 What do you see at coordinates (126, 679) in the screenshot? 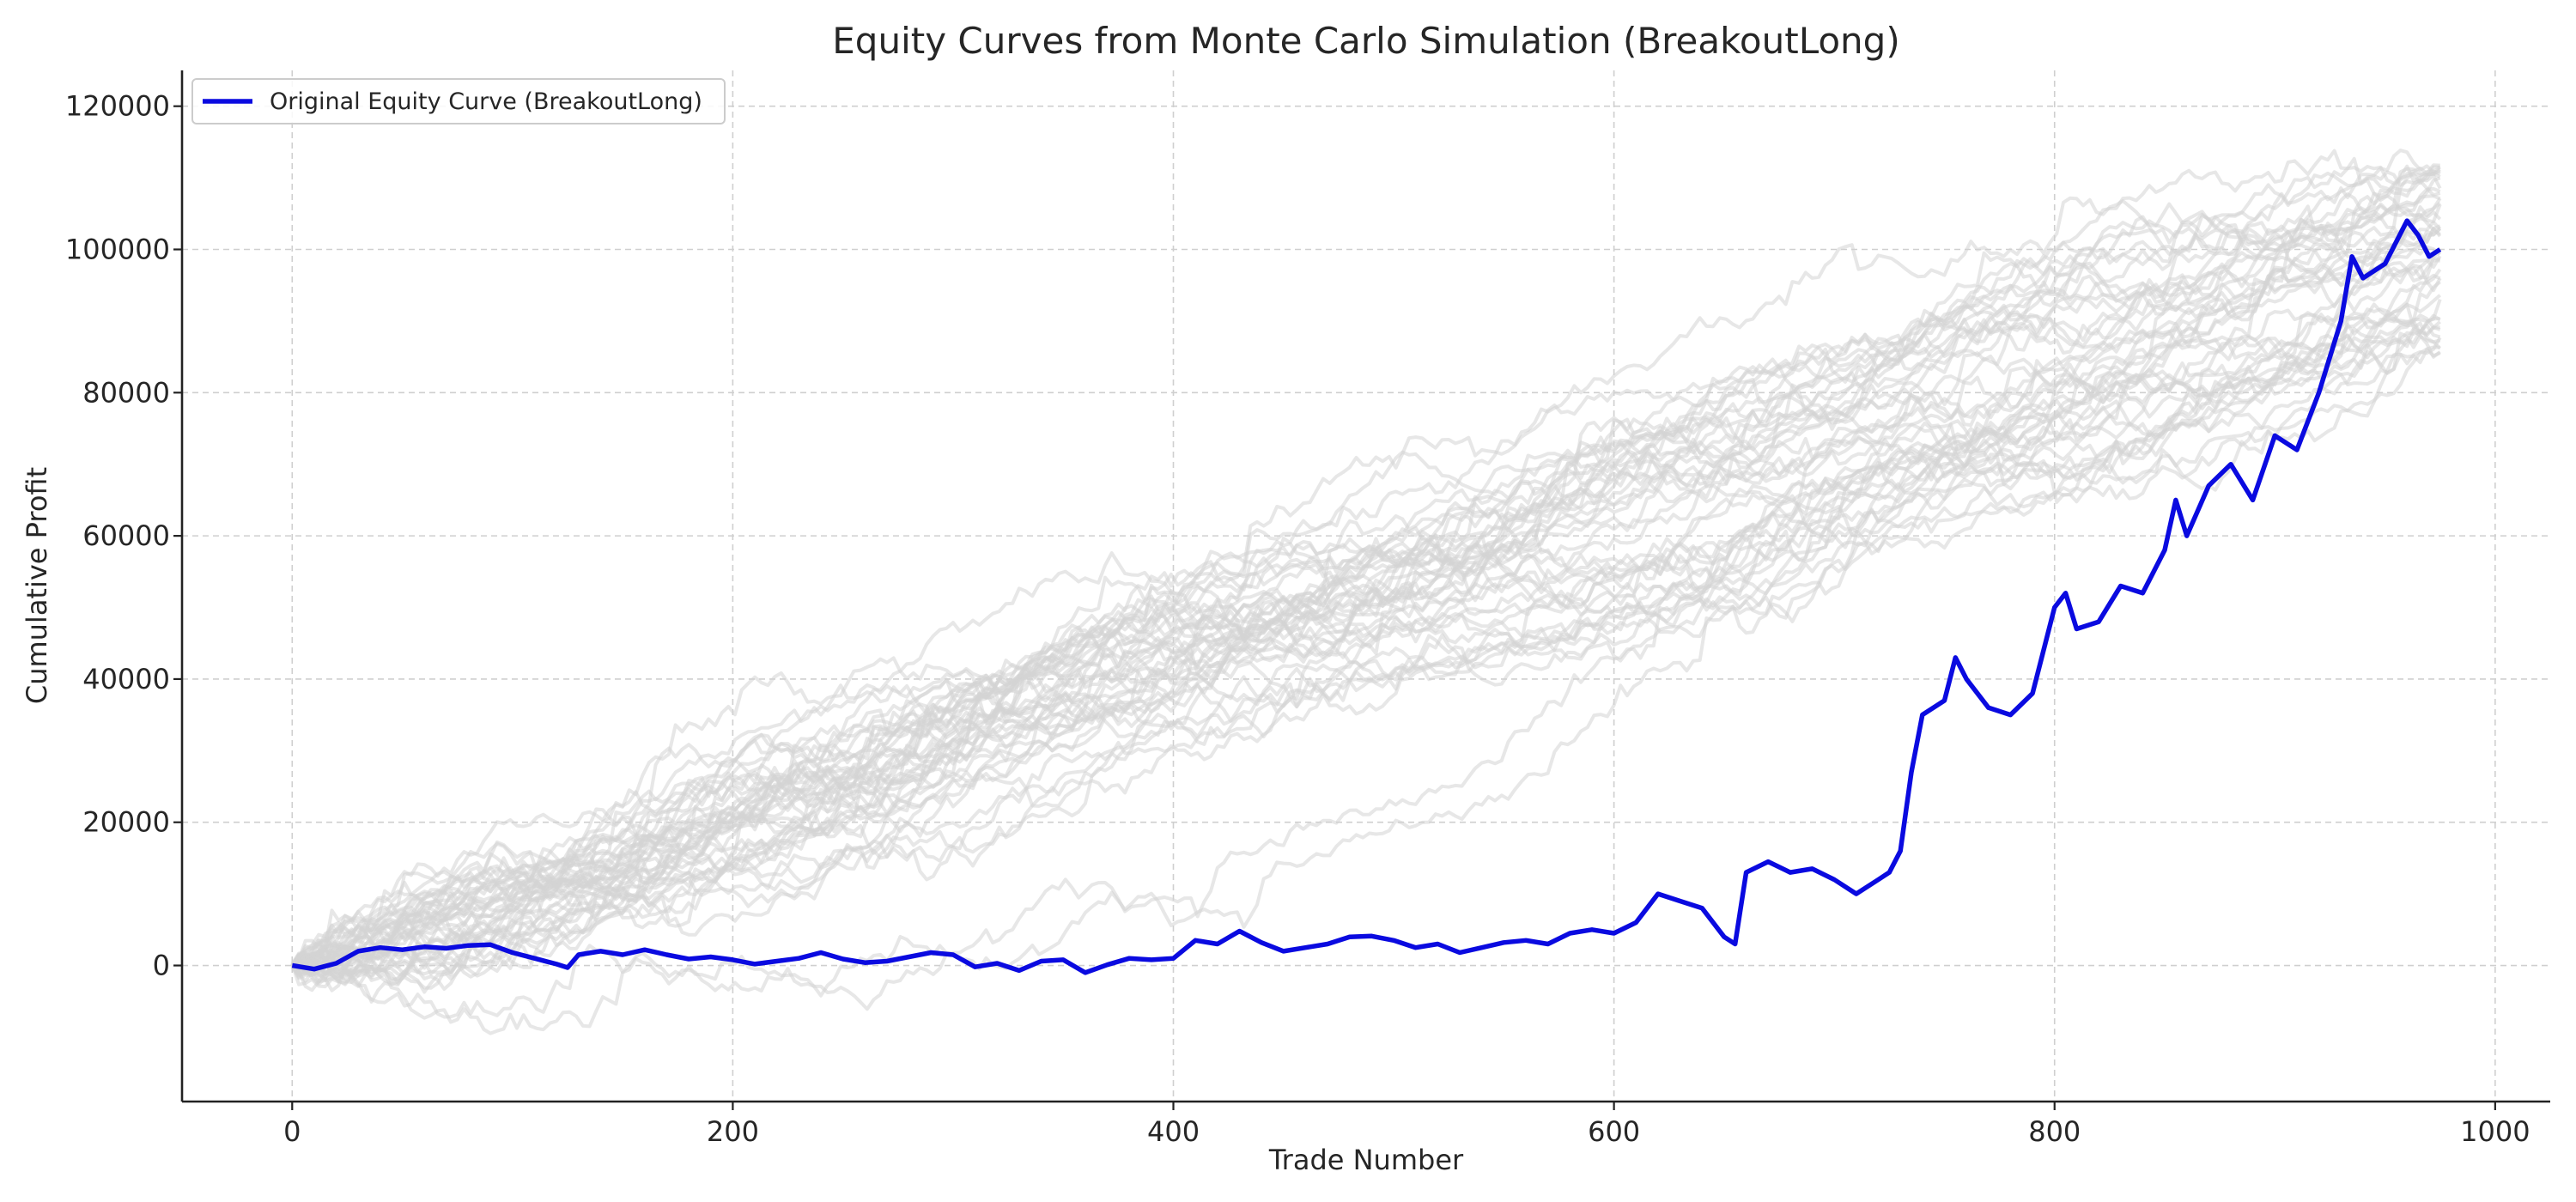
I see `y-tick-label: 40000` at bounding box center [126, 679].